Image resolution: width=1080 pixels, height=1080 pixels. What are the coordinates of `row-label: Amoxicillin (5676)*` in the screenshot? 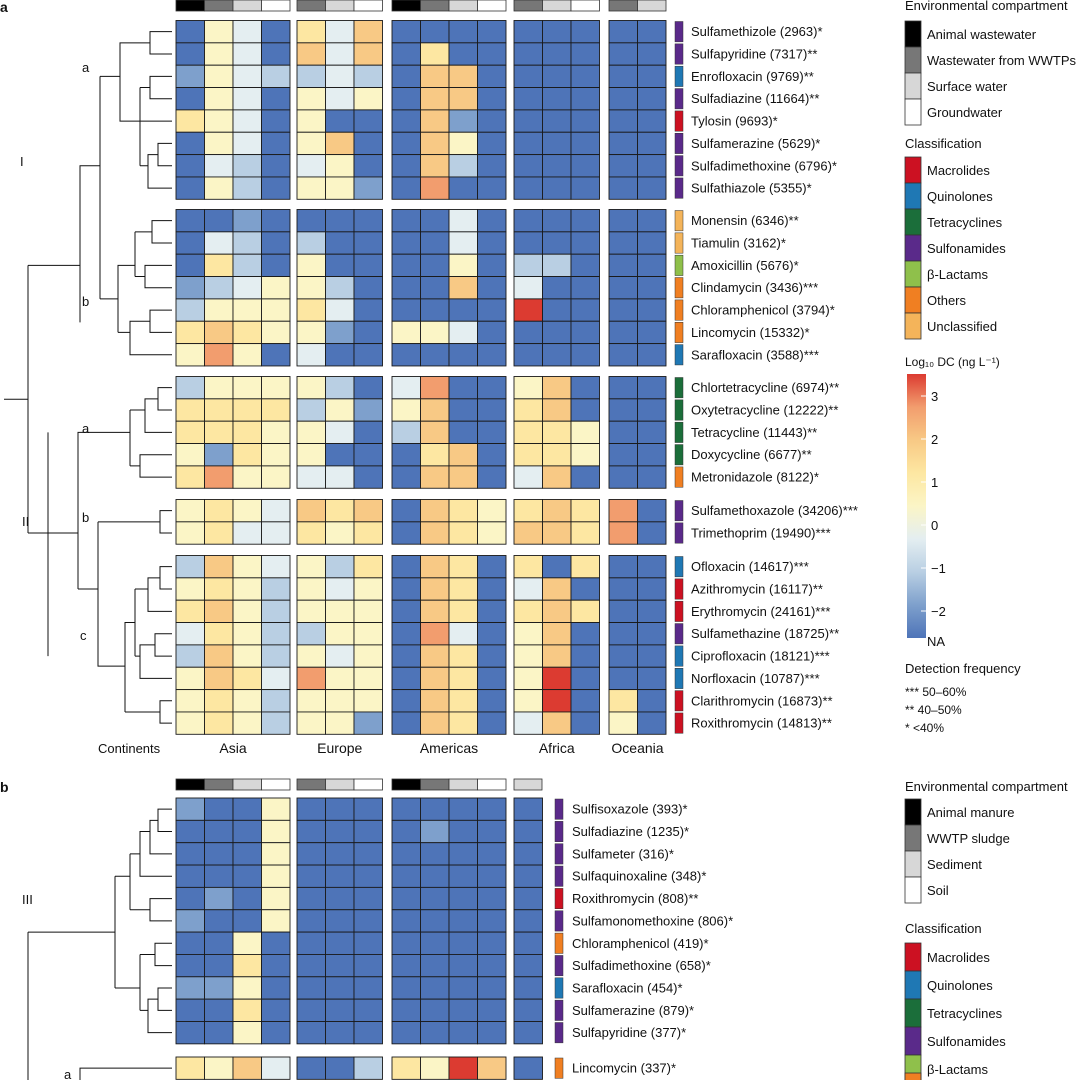 It's located at (745, 265).